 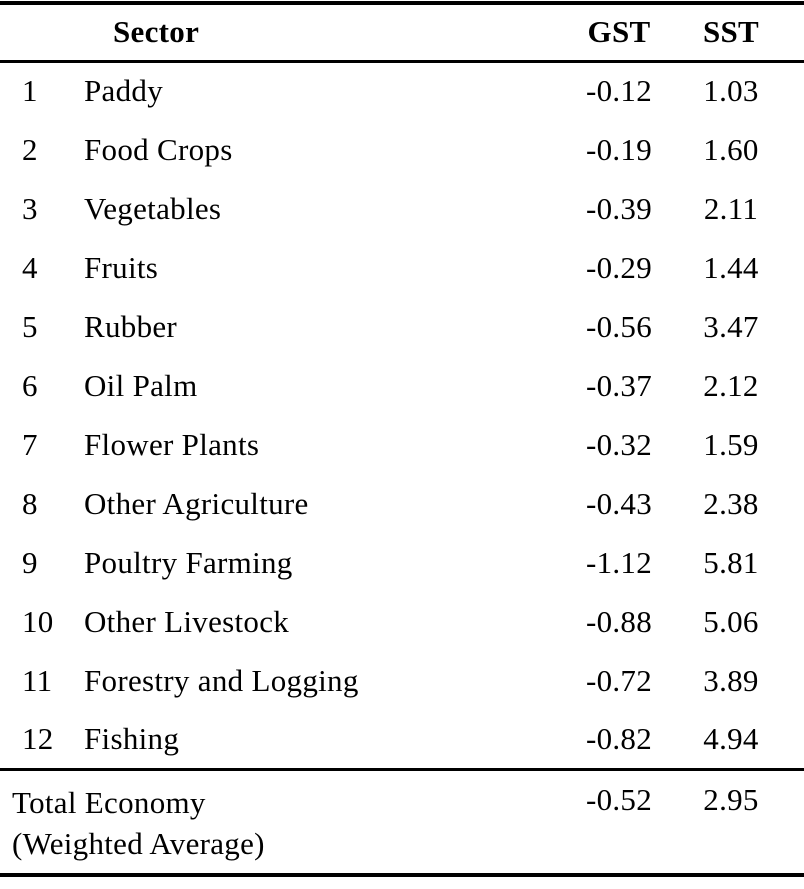 What do you see at coordinates (619, 32) in the screenshot?
I see `column-header-gst: GST` at bounding box center [619, 32].